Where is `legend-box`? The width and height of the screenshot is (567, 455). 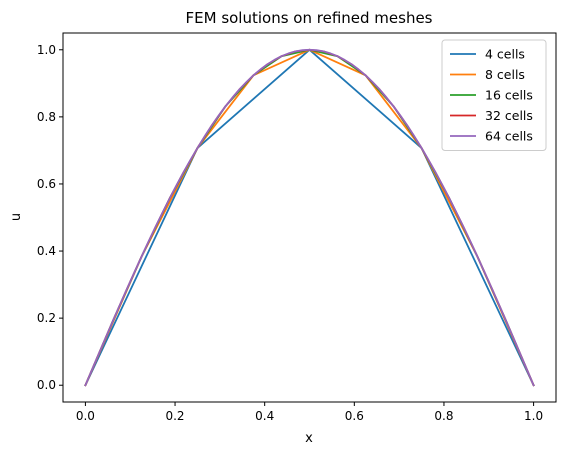
legend-box is located at coordinates (494, 95).